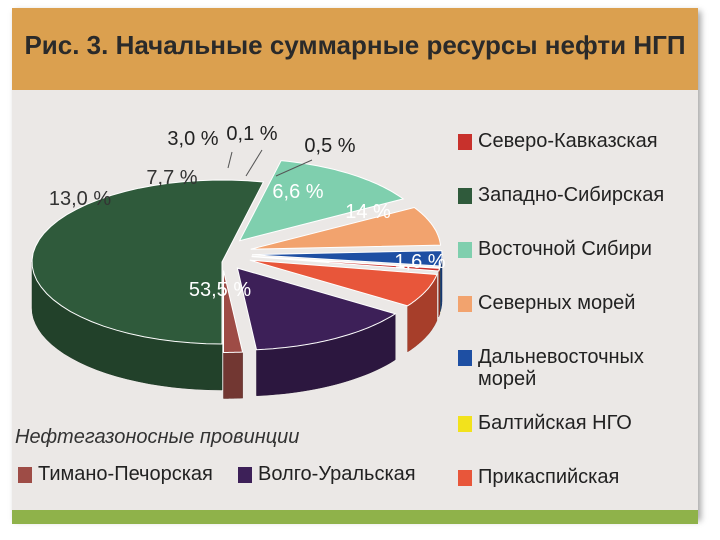 This screenshot has height=540, width=720. Describe the element at coordinates (80, 199) in the screenshot. I see `value-label-восточной-сибири: 13,0 %` at that location.